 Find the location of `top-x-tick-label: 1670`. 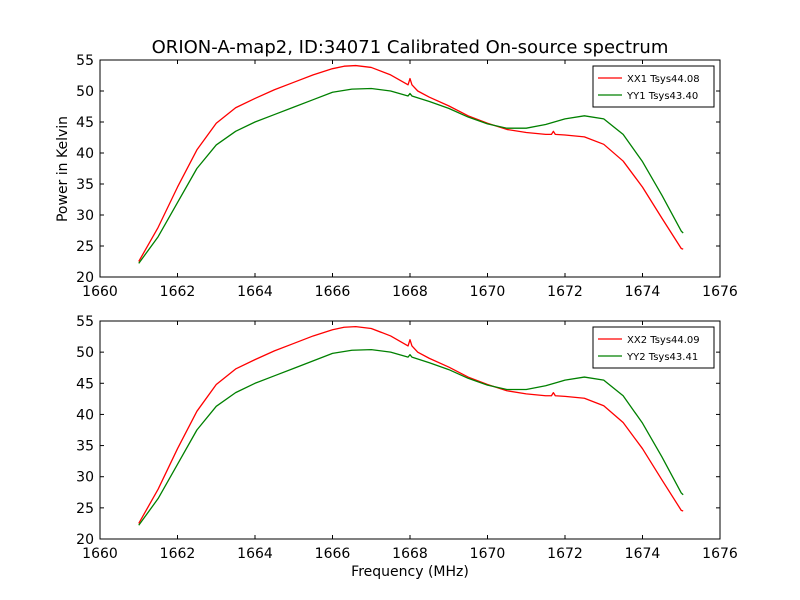

top-x-tick-label: 1670 is located at coordinates (488, 292).